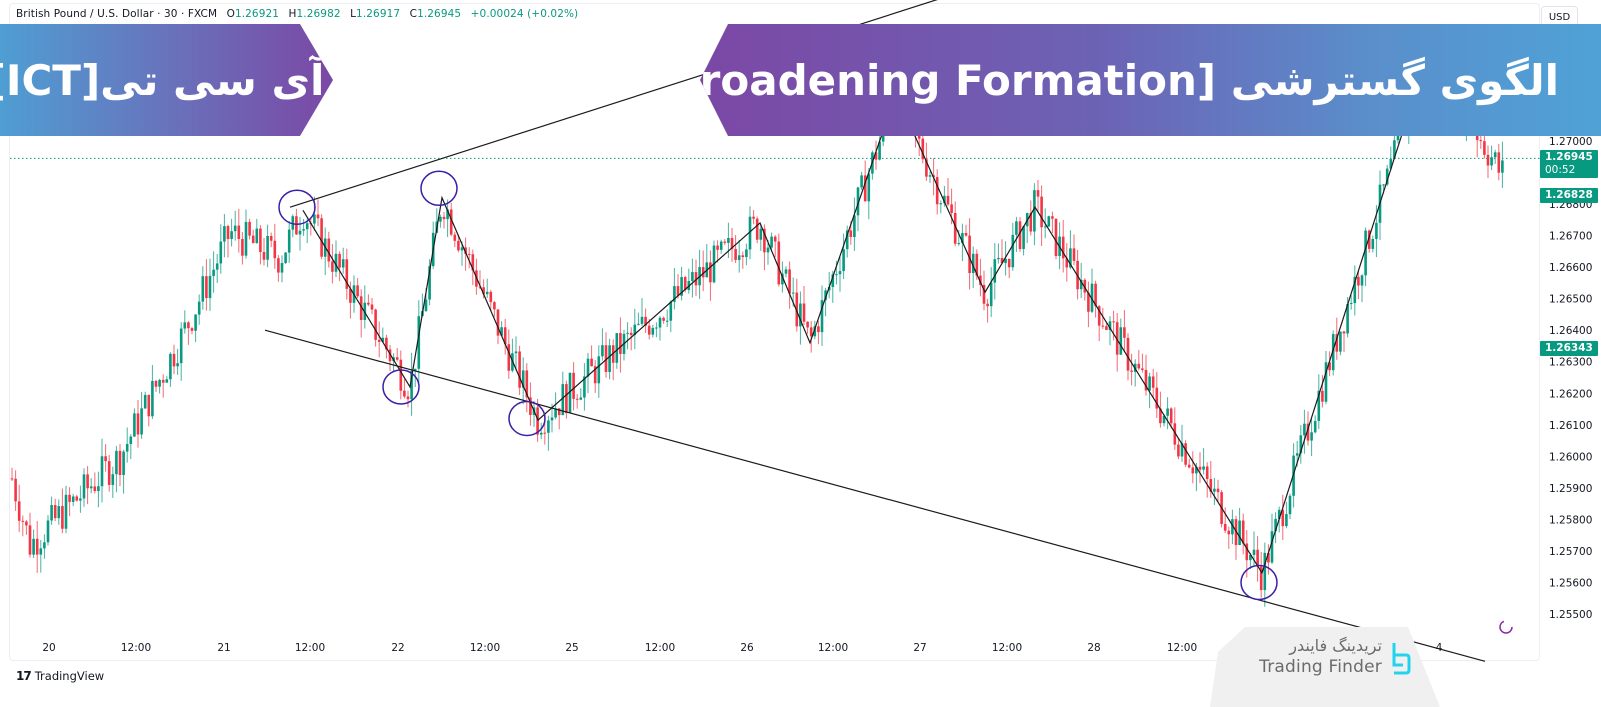 The height and width of the screenshot is (707, 1601). What do you see at coordinates (1570, 552) in the screenshot?
I see `price-axis-tick: 1.25700` at bounding box center [1570, 552].